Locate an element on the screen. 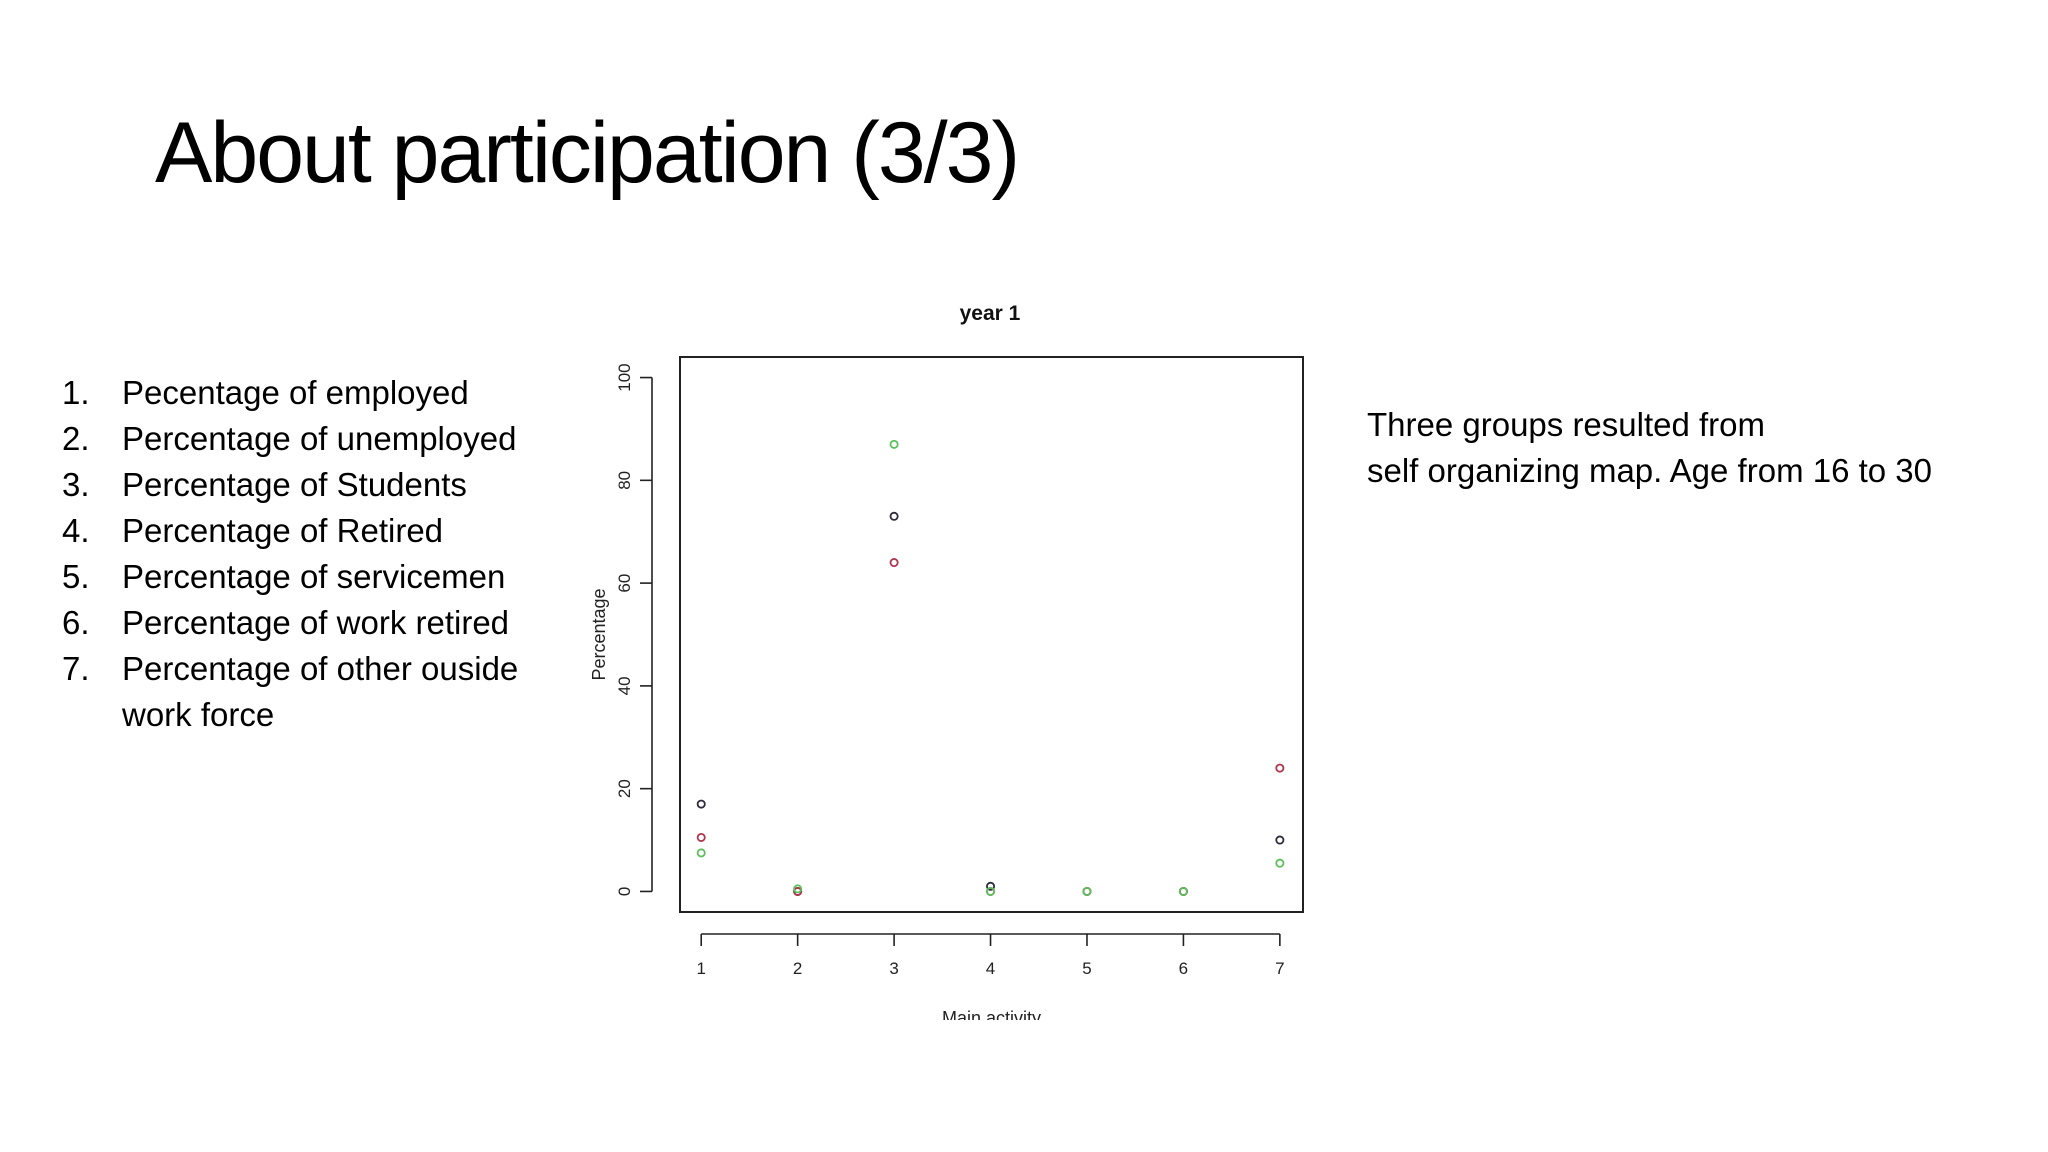  x-axis-label: Main activity is located at coordinates (991, 1014).